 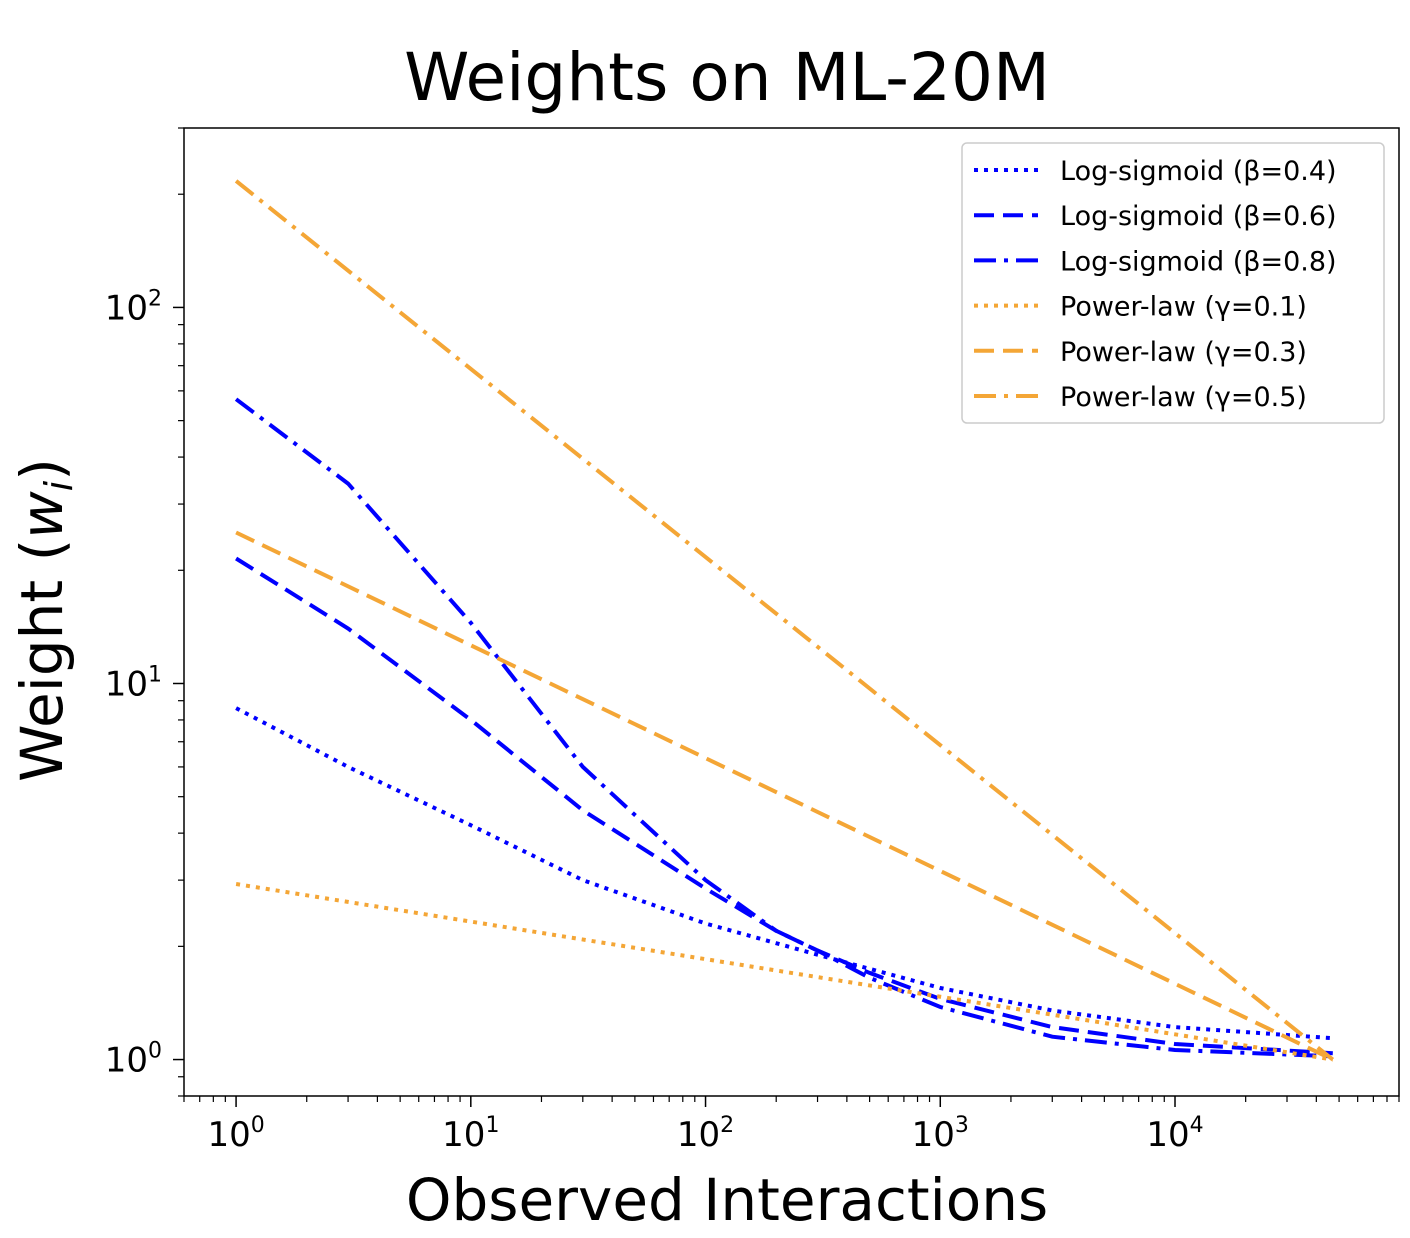 I want to click on x-tick-label: 103, so click(x=940, y=1134).